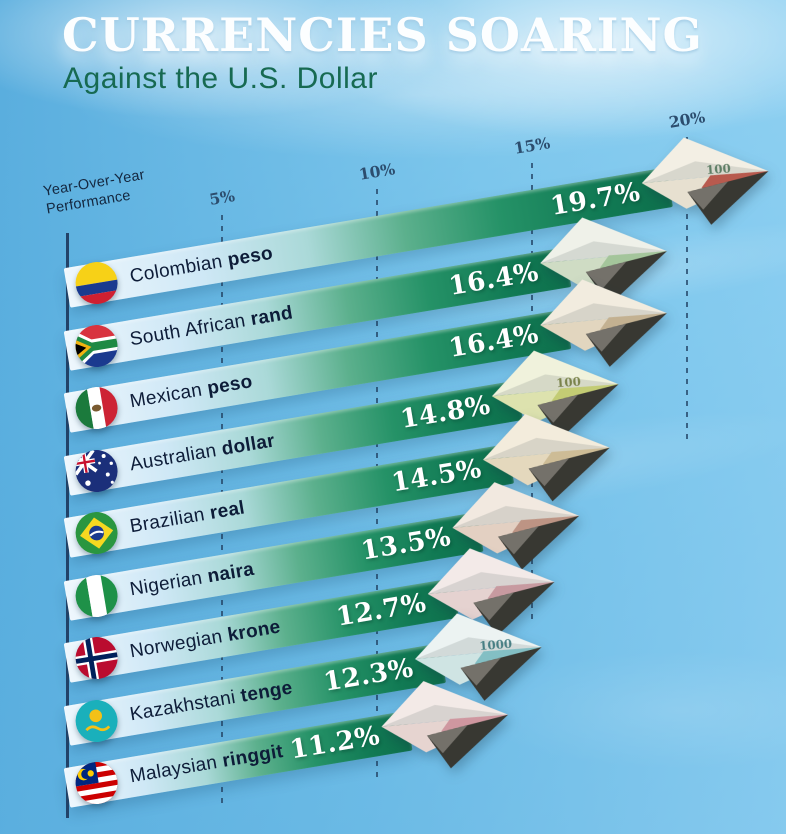 The image size is (786, 834). What do you see at coordinates (96, 595) in the screenshot?
I see `nigeria-flag-icon` at bounding box center [96, 595].